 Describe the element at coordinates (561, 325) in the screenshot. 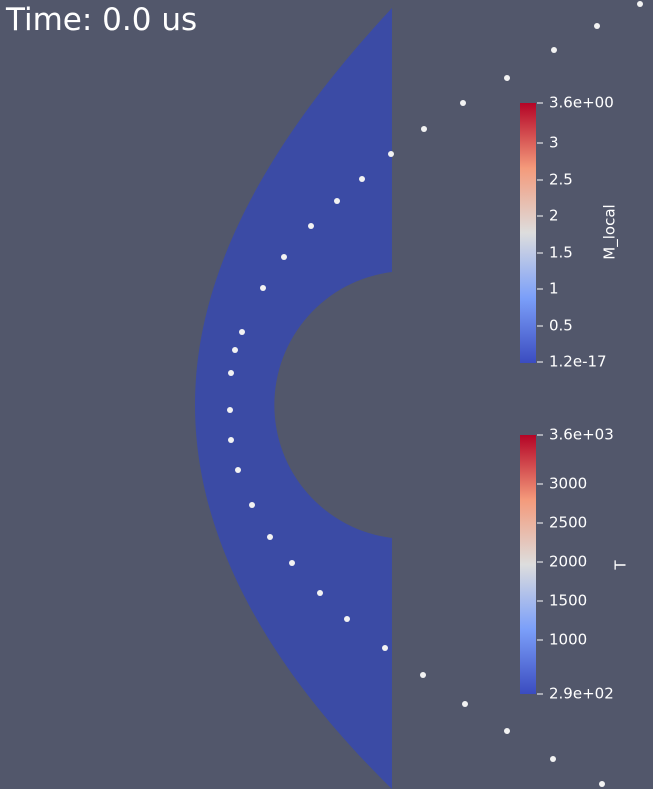

I see `cb1-tick-label: 0.5` at that location.